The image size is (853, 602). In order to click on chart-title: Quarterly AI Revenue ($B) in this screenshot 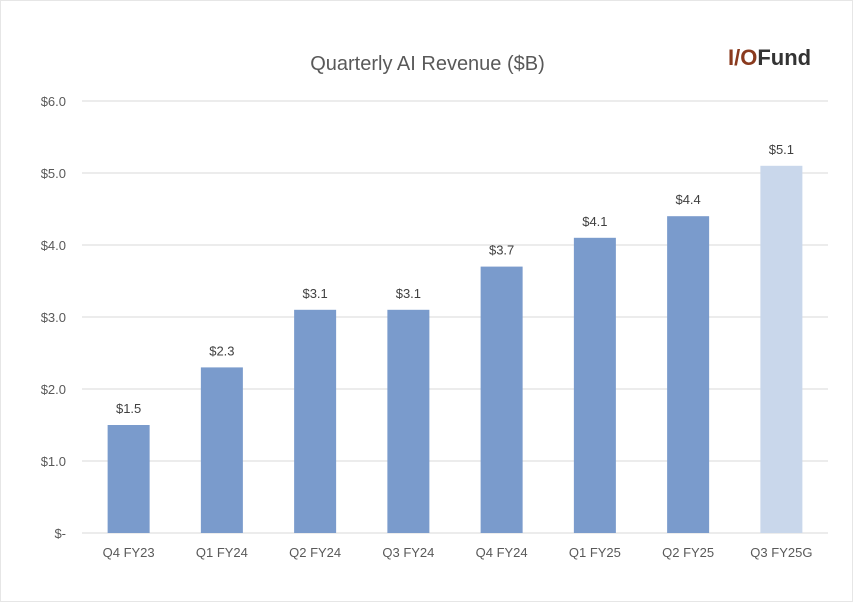, I will do `click(427, 64)`.